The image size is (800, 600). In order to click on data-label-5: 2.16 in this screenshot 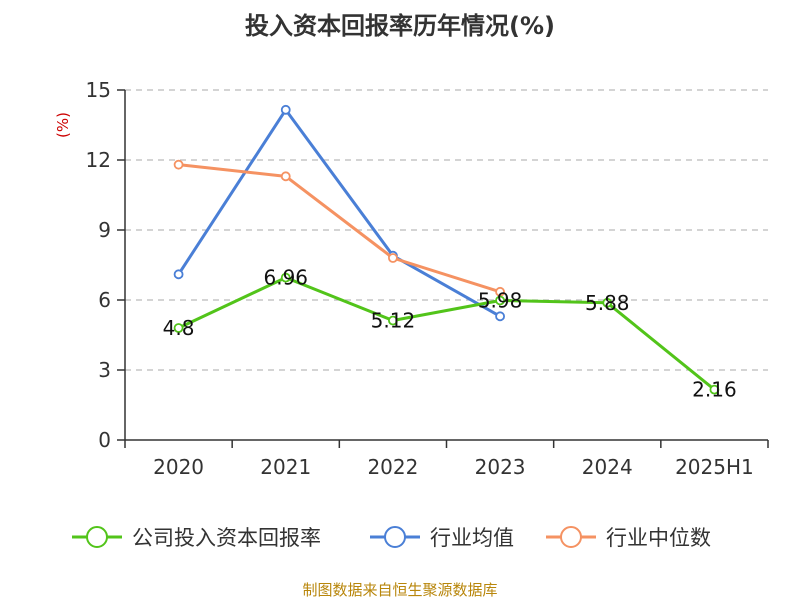, I will do `click(714, 390)`.